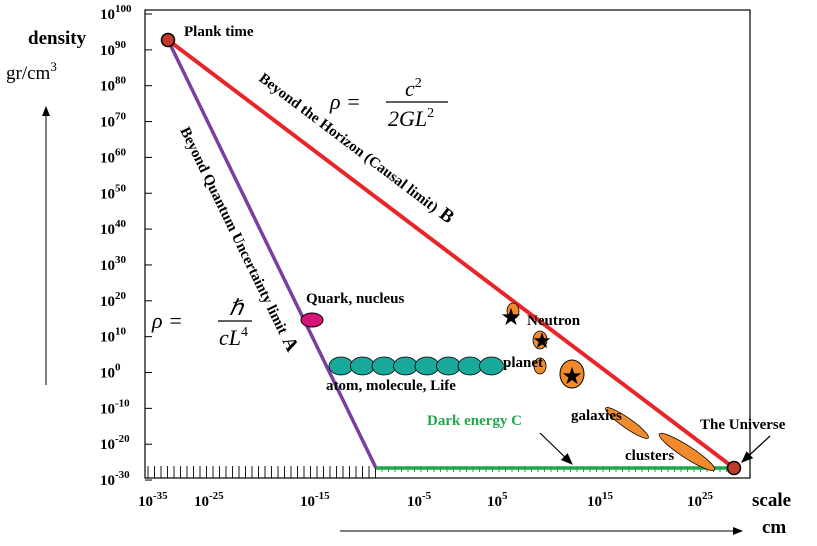  I want to click on horizon-formula-denominator: 2GL2, so click(411, 118).